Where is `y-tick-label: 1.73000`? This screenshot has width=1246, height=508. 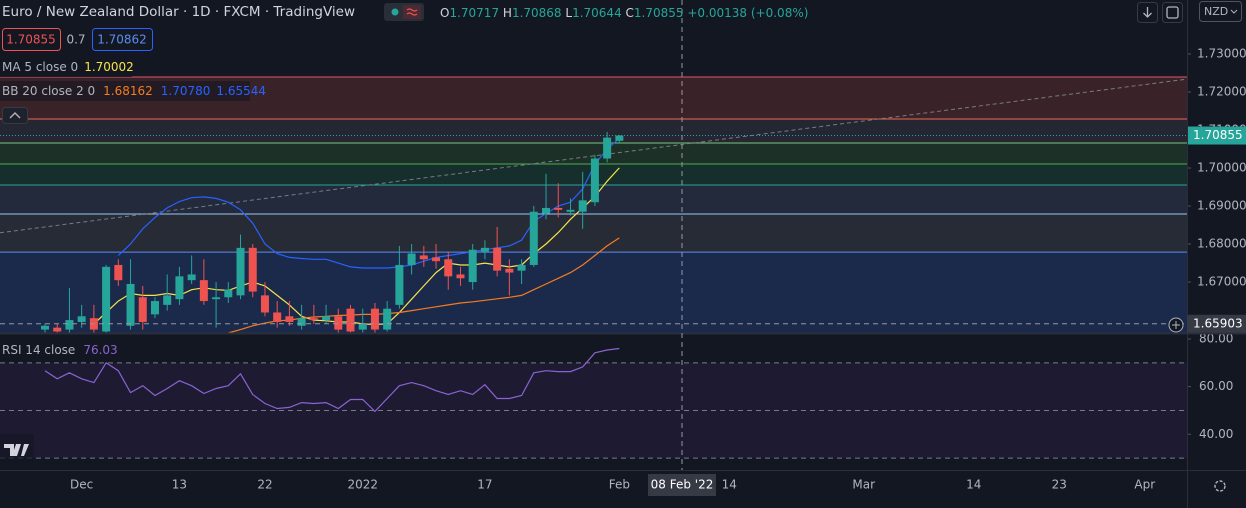 y-tick-label: 1.73000 is located at coordinates (1221, 53).